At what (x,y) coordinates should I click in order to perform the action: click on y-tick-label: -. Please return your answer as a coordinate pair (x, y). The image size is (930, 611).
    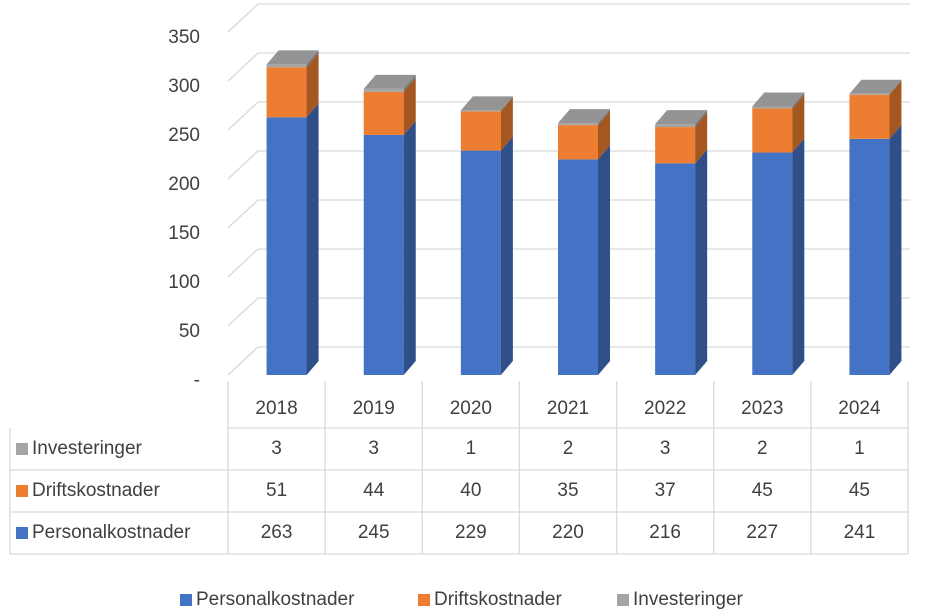
    Looking at the image, I should click on (197, 380).